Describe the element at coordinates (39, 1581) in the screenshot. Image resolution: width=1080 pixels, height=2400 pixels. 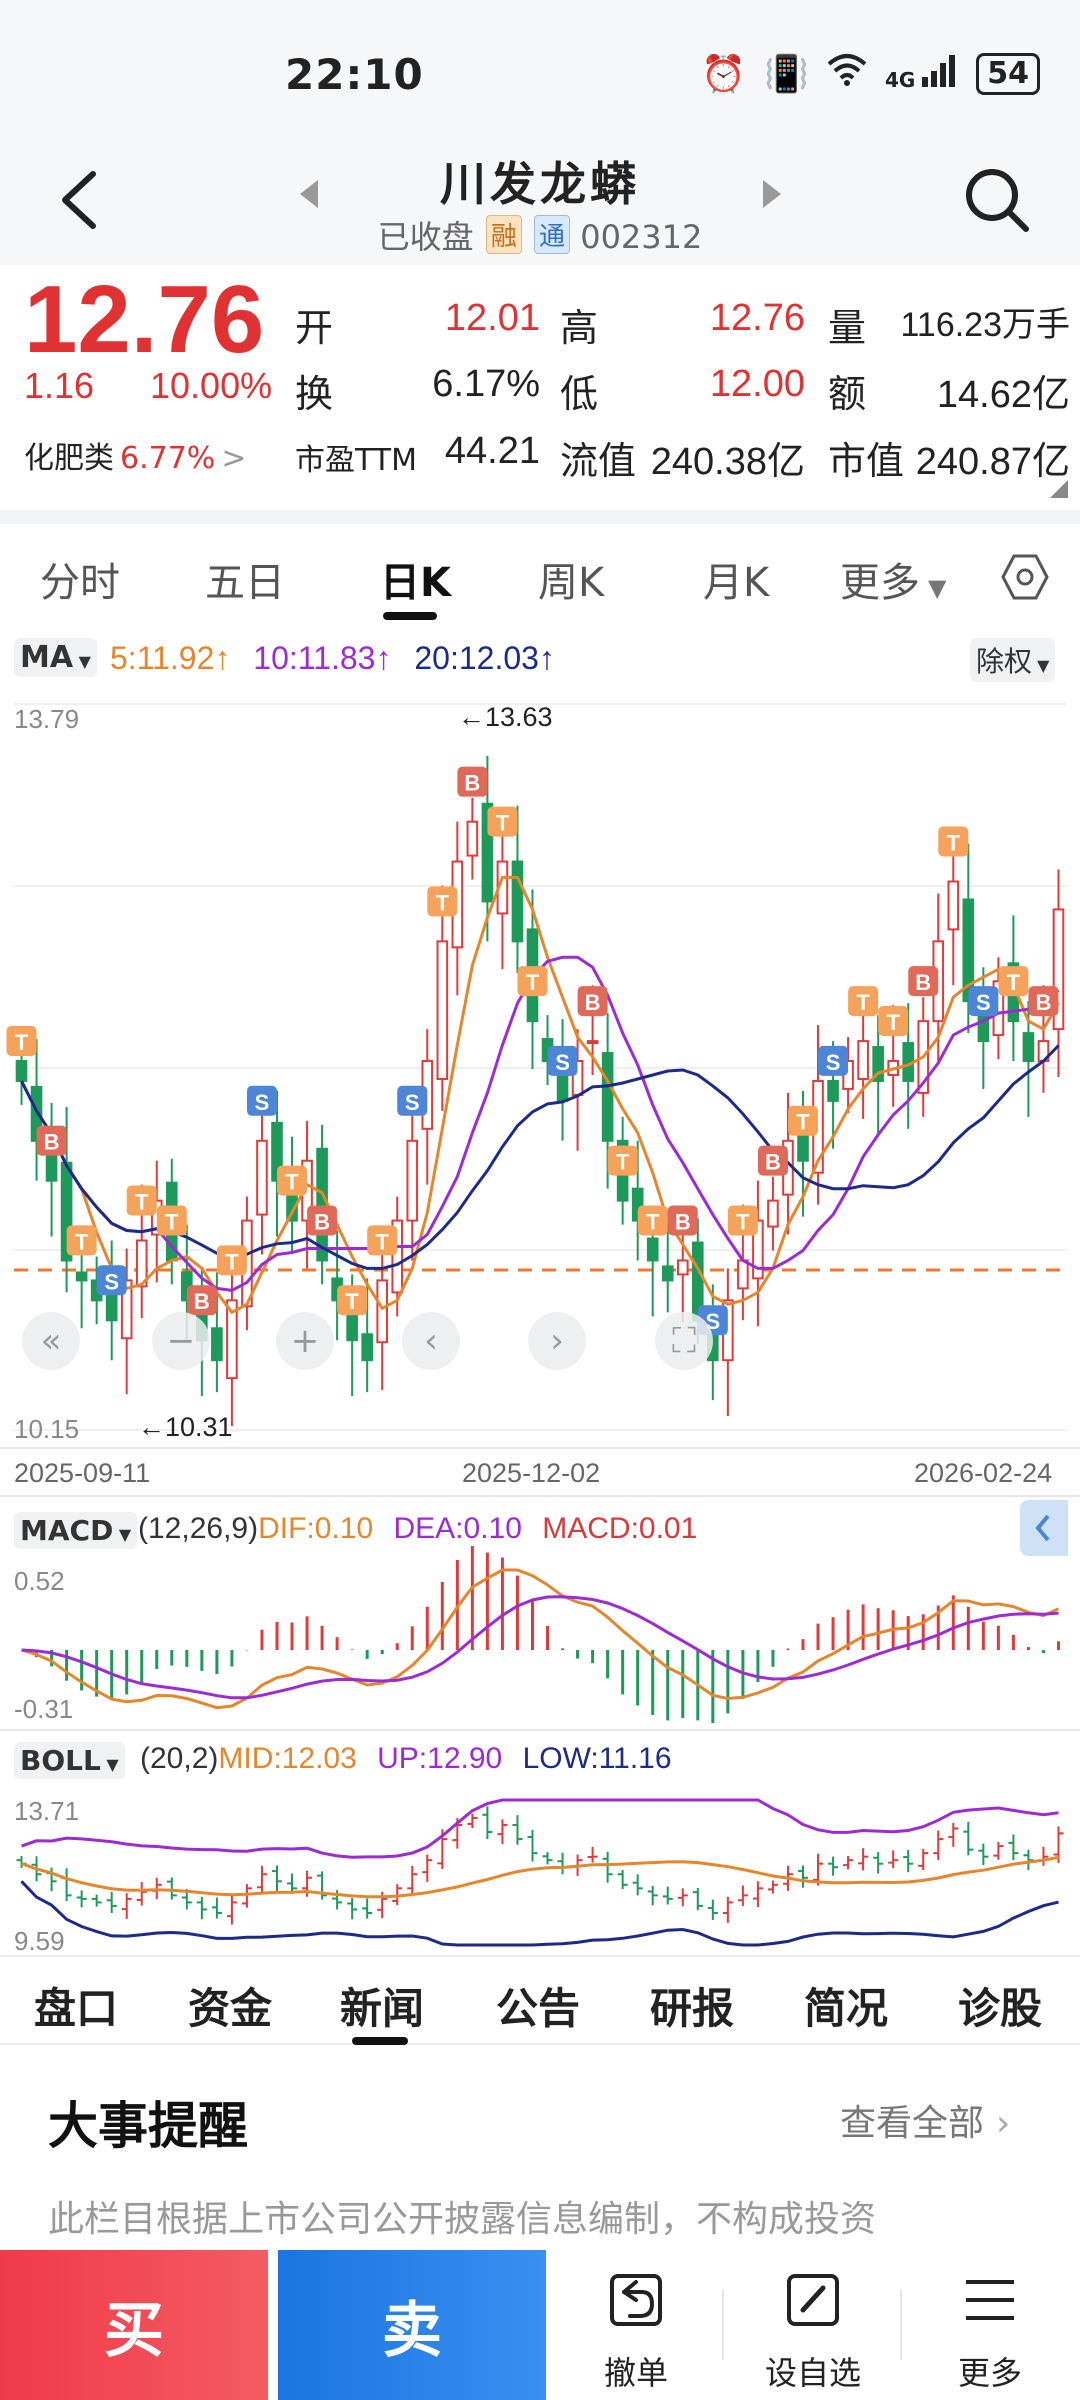
I see `macd-axis-max: 0.52` at that location.